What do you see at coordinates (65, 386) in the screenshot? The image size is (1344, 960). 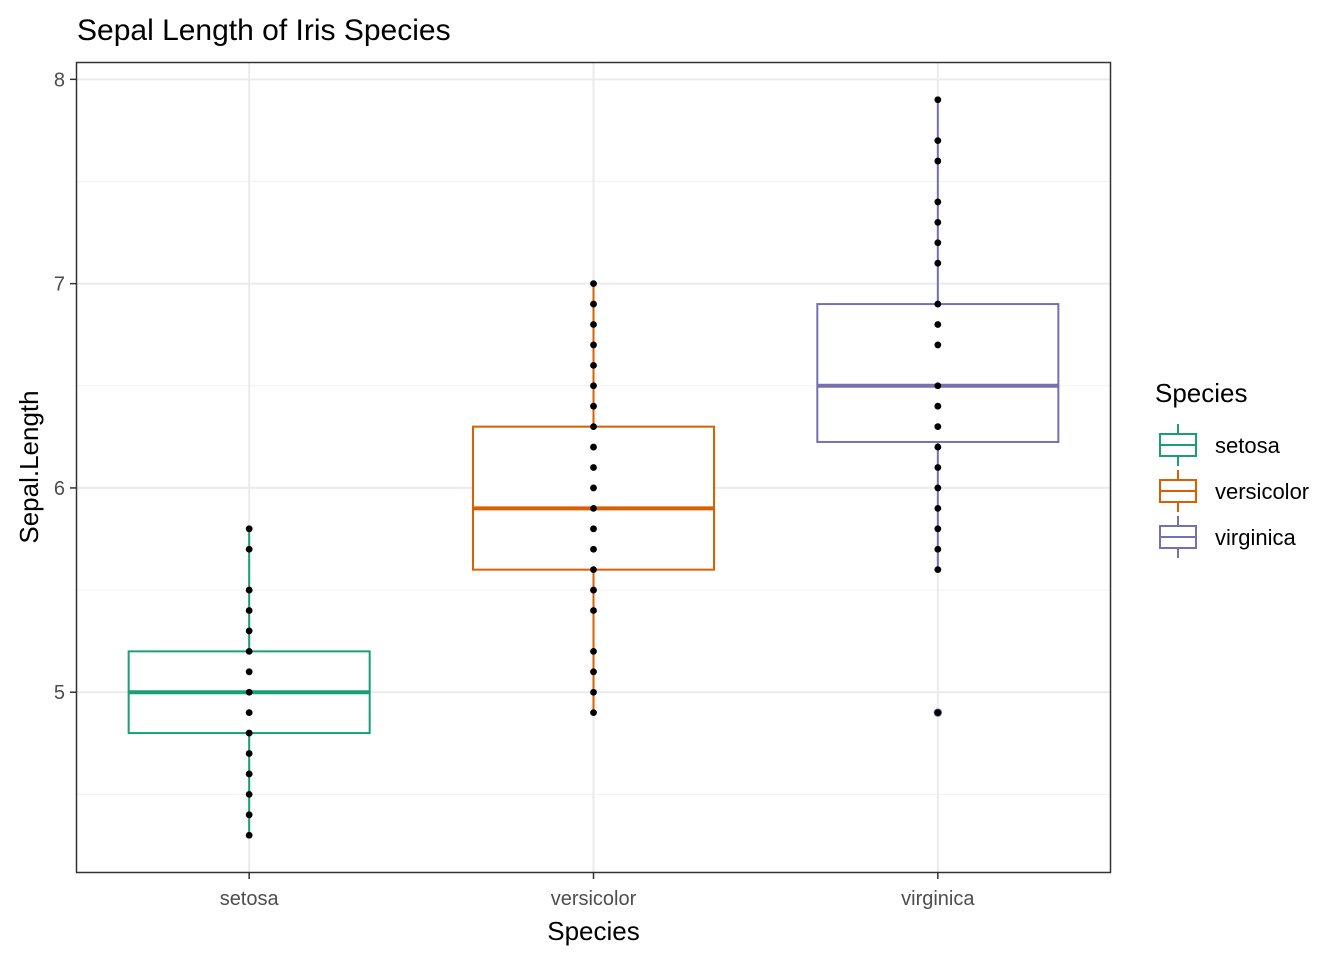 I see `y-axis: 5 6 7 8` at bounding box center [65, 386].